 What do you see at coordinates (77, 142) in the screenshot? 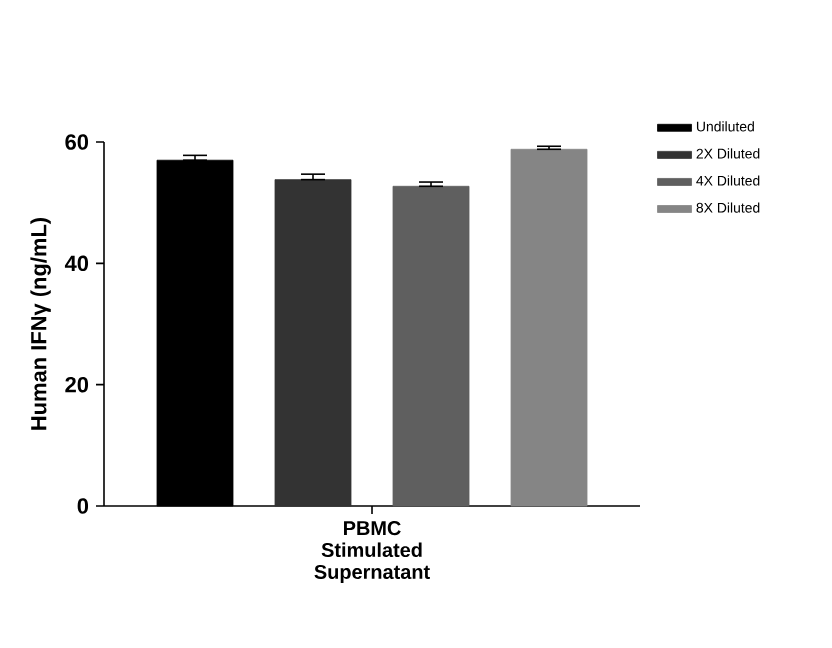
I see `y-tick-label: 60` at bounding box center [77, 142].